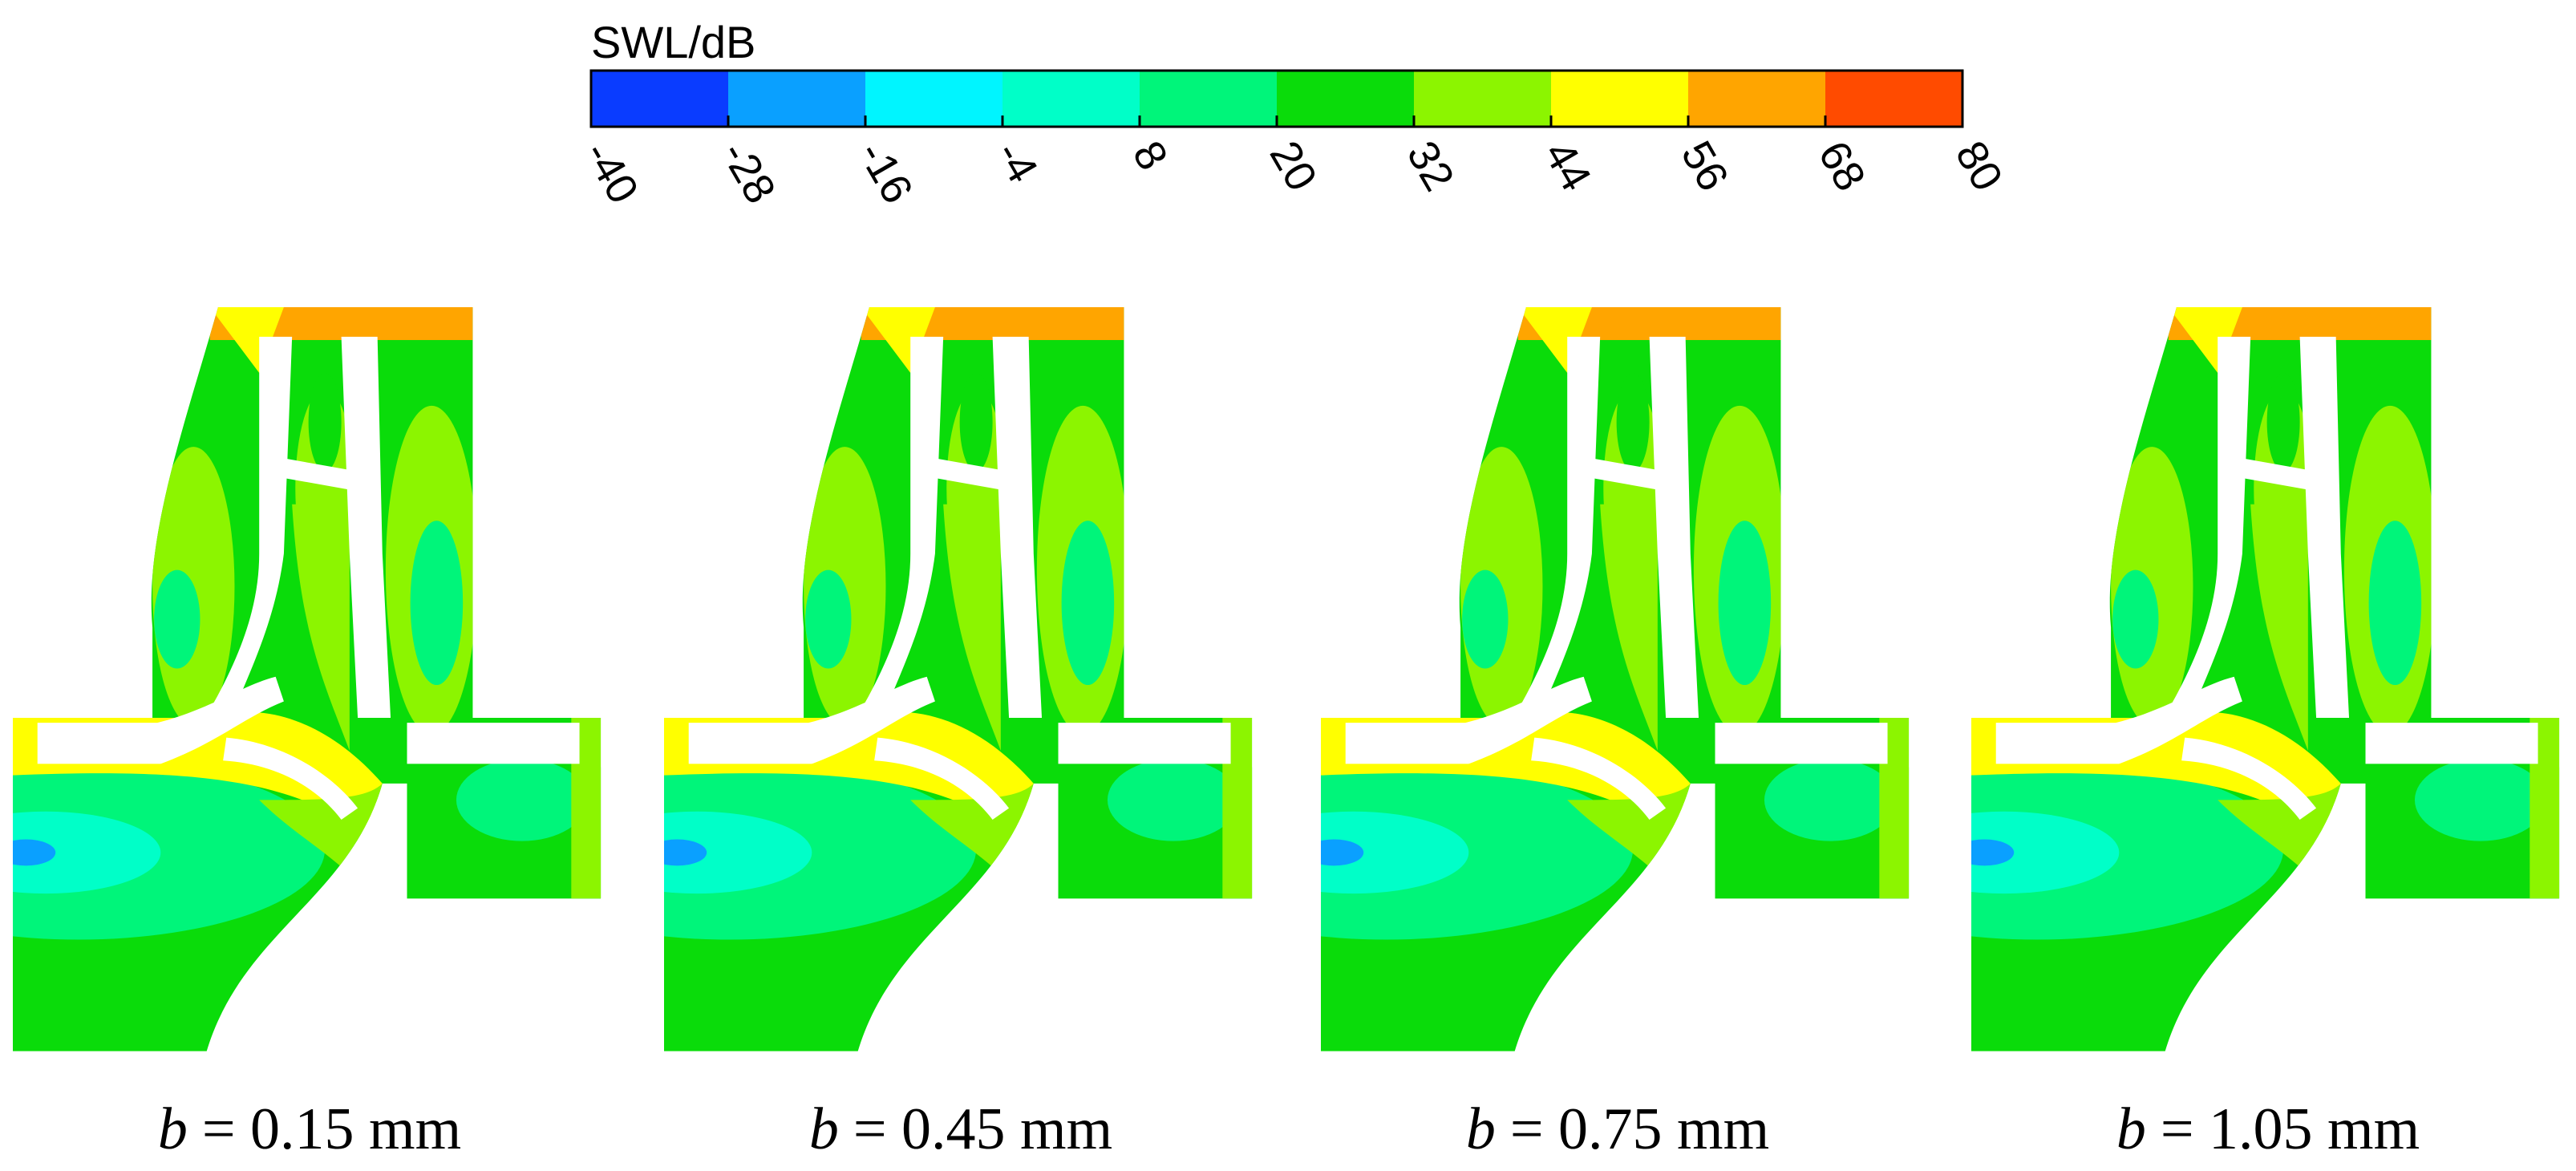 The image size is (2576, 1171). What do you see at coordinates (1842, 166) in the screenshot?
I see `colorbar-tick-label: 68` at bounding box center [1842, 166].